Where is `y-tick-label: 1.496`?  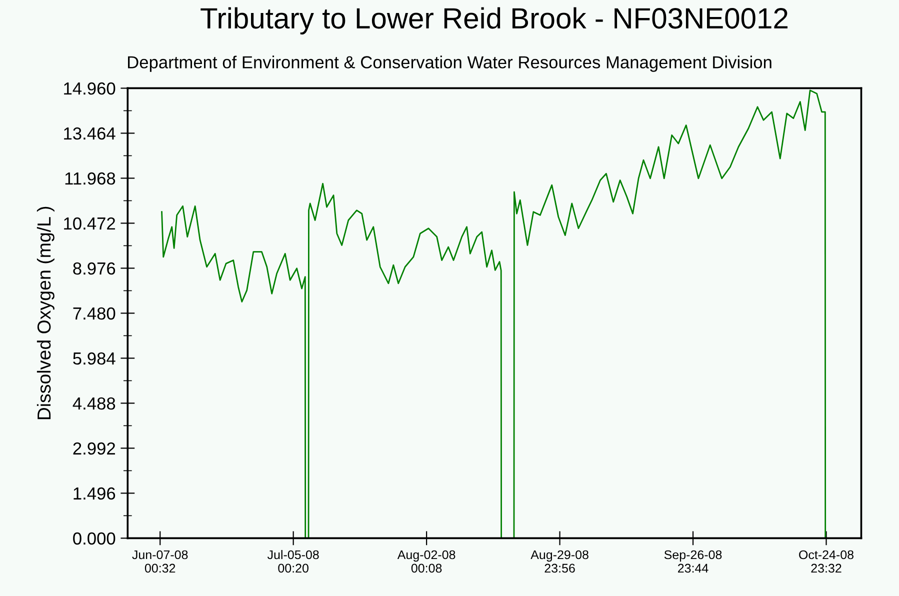 y-tick-label: 1.496 is located at coordinates (95, 493).